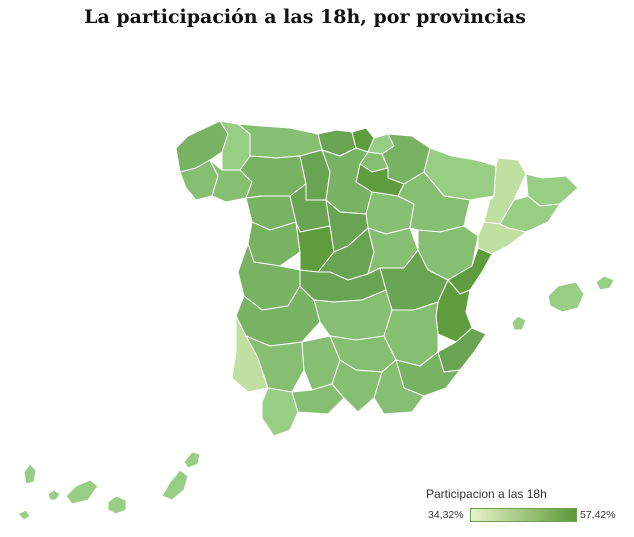  What do you see at coordinates (502, 238) in the screenshot?
I see `province-tarragona` at bounding box center [502, 238].